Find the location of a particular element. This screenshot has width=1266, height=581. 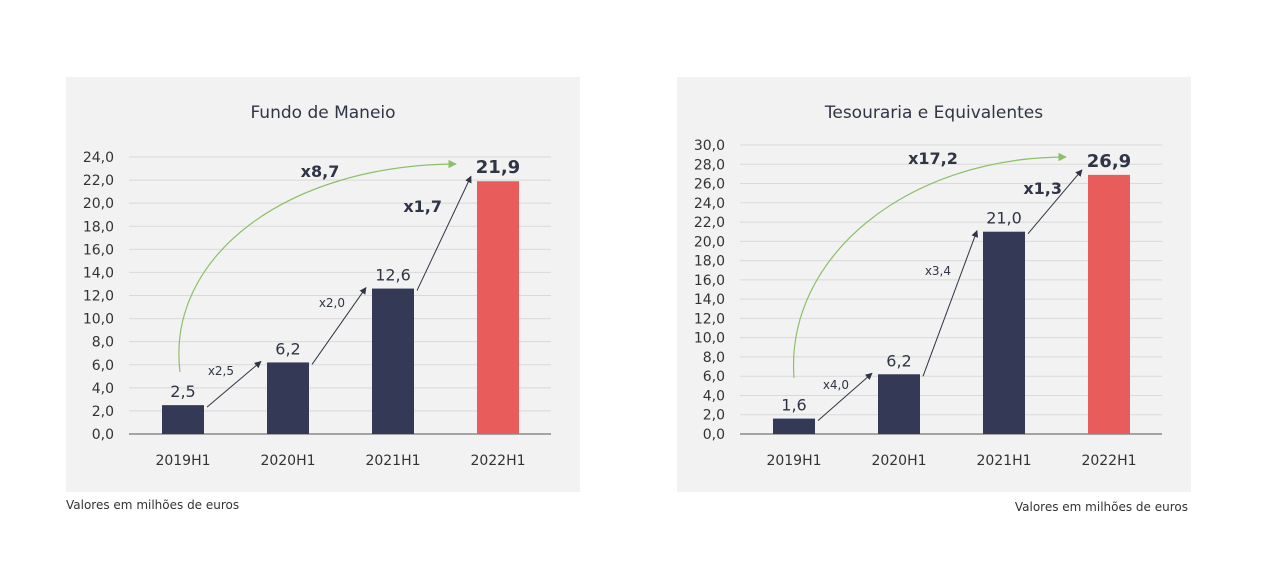

growth-label: x2,5 is located at coordinates (221, 371).